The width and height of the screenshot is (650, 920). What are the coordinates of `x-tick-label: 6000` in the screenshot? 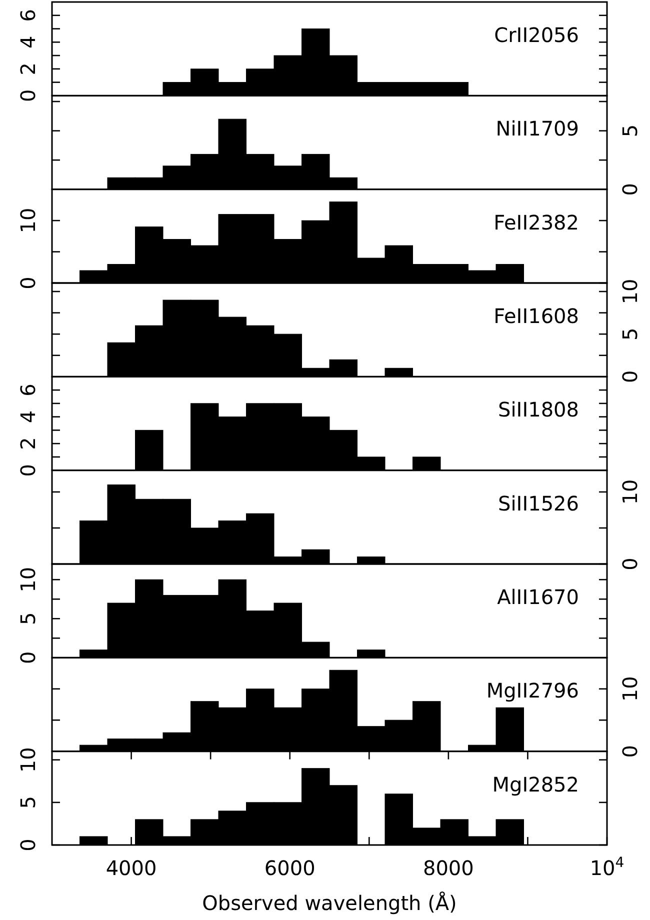 It's located at (290, 868).